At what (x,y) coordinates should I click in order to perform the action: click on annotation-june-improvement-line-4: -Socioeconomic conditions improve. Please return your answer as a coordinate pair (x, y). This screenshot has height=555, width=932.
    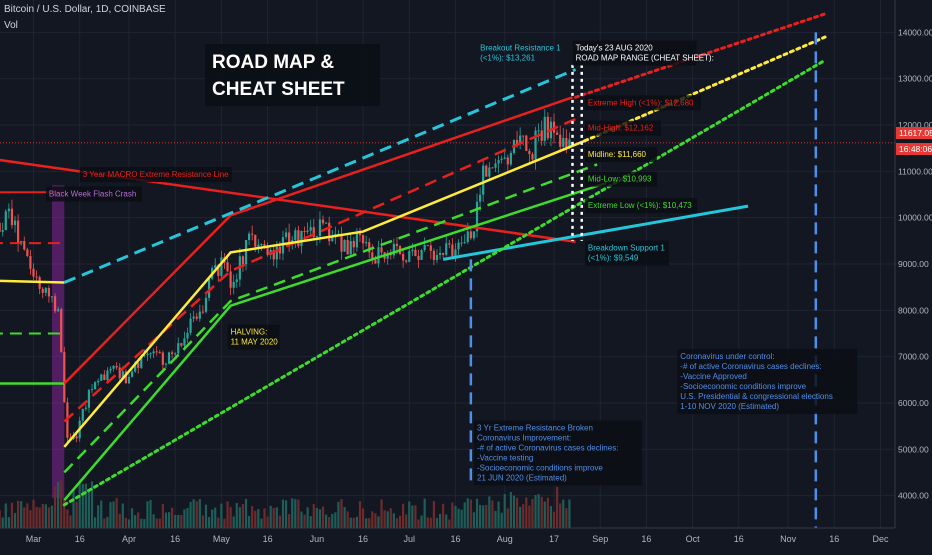
    Looking at the image, I should click on (540, 467).